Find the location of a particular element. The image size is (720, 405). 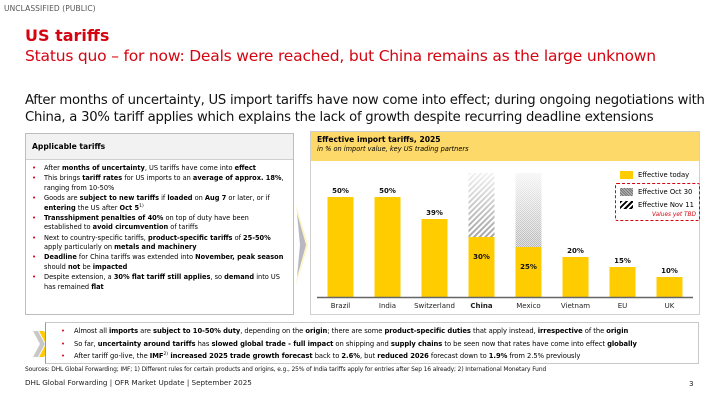

chart-title: Effective import tariffs, 2025 is located at coordinates (379, 139).